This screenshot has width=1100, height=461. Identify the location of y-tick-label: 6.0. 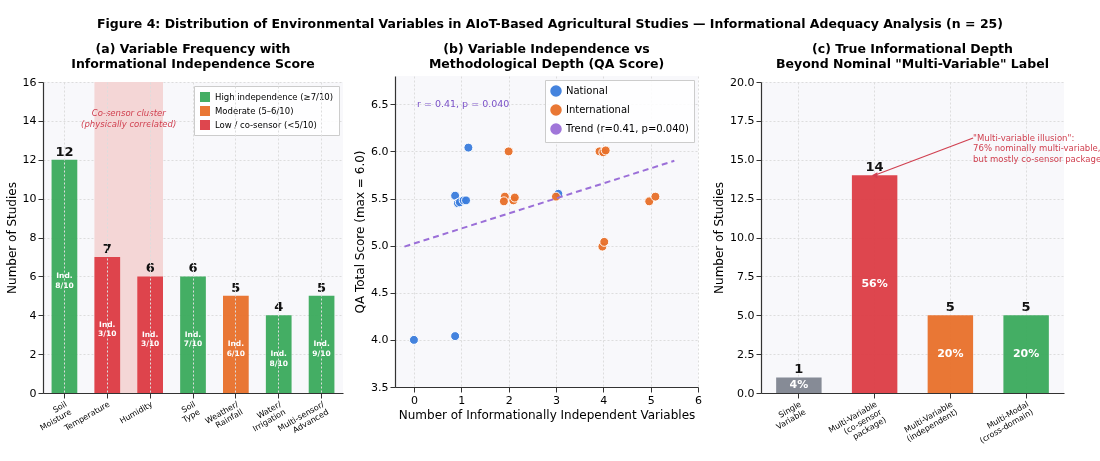
(380, 151).